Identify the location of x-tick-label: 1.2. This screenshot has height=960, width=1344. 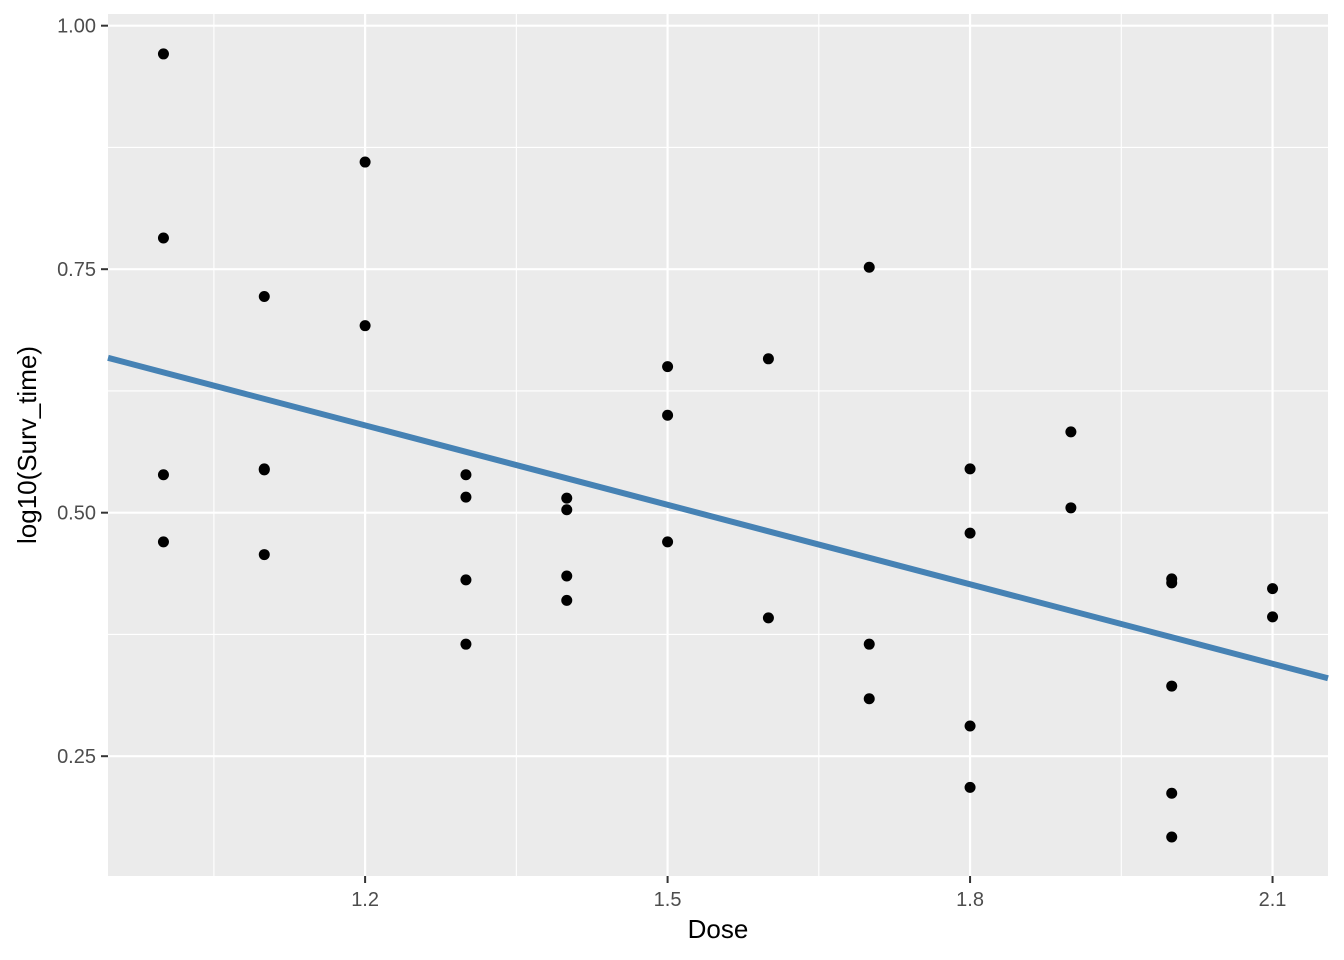
(365, 900).